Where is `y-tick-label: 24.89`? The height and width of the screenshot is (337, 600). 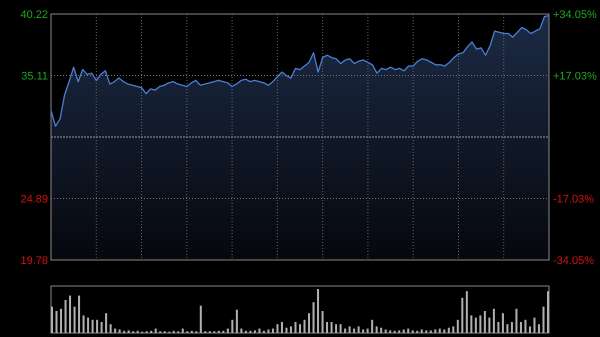 y-tick-label: 24.89 is located at coordinates (34, 199).